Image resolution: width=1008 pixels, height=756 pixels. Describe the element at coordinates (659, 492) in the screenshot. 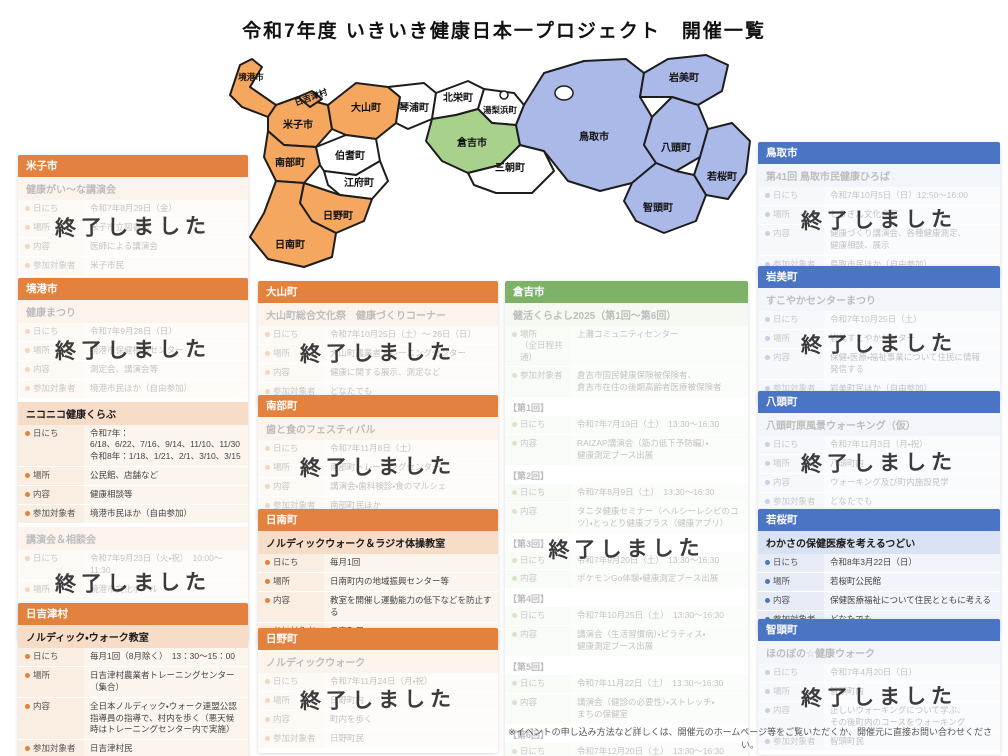

I see `row-value: 令和7年8月9日（土） 13:30～16:30` at that location.